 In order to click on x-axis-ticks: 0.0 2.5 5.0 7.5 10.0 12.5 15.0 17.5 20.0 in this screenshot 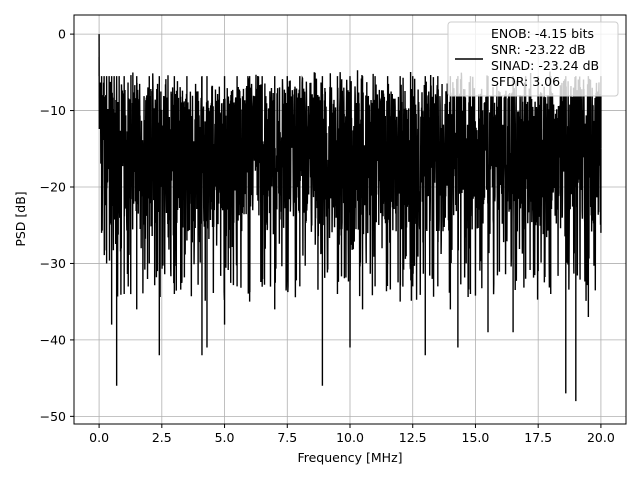, I will do `click(352, 434)`.